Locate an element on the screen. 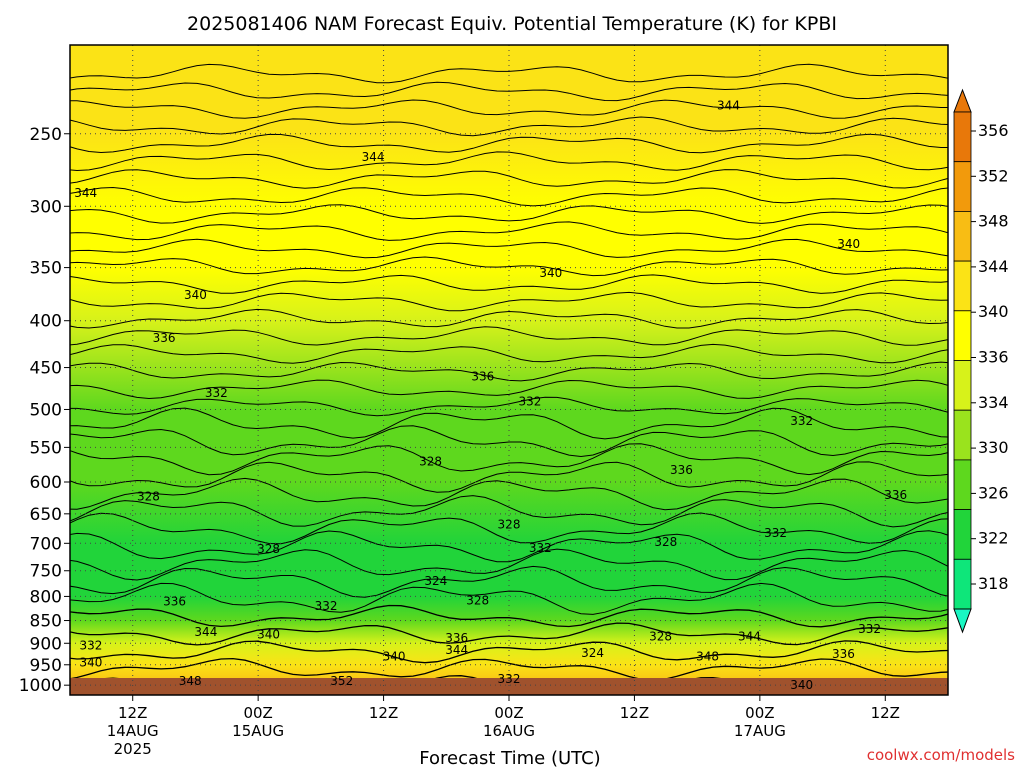  x-tick-date: 16AUG is located at coordinates (509, 731).